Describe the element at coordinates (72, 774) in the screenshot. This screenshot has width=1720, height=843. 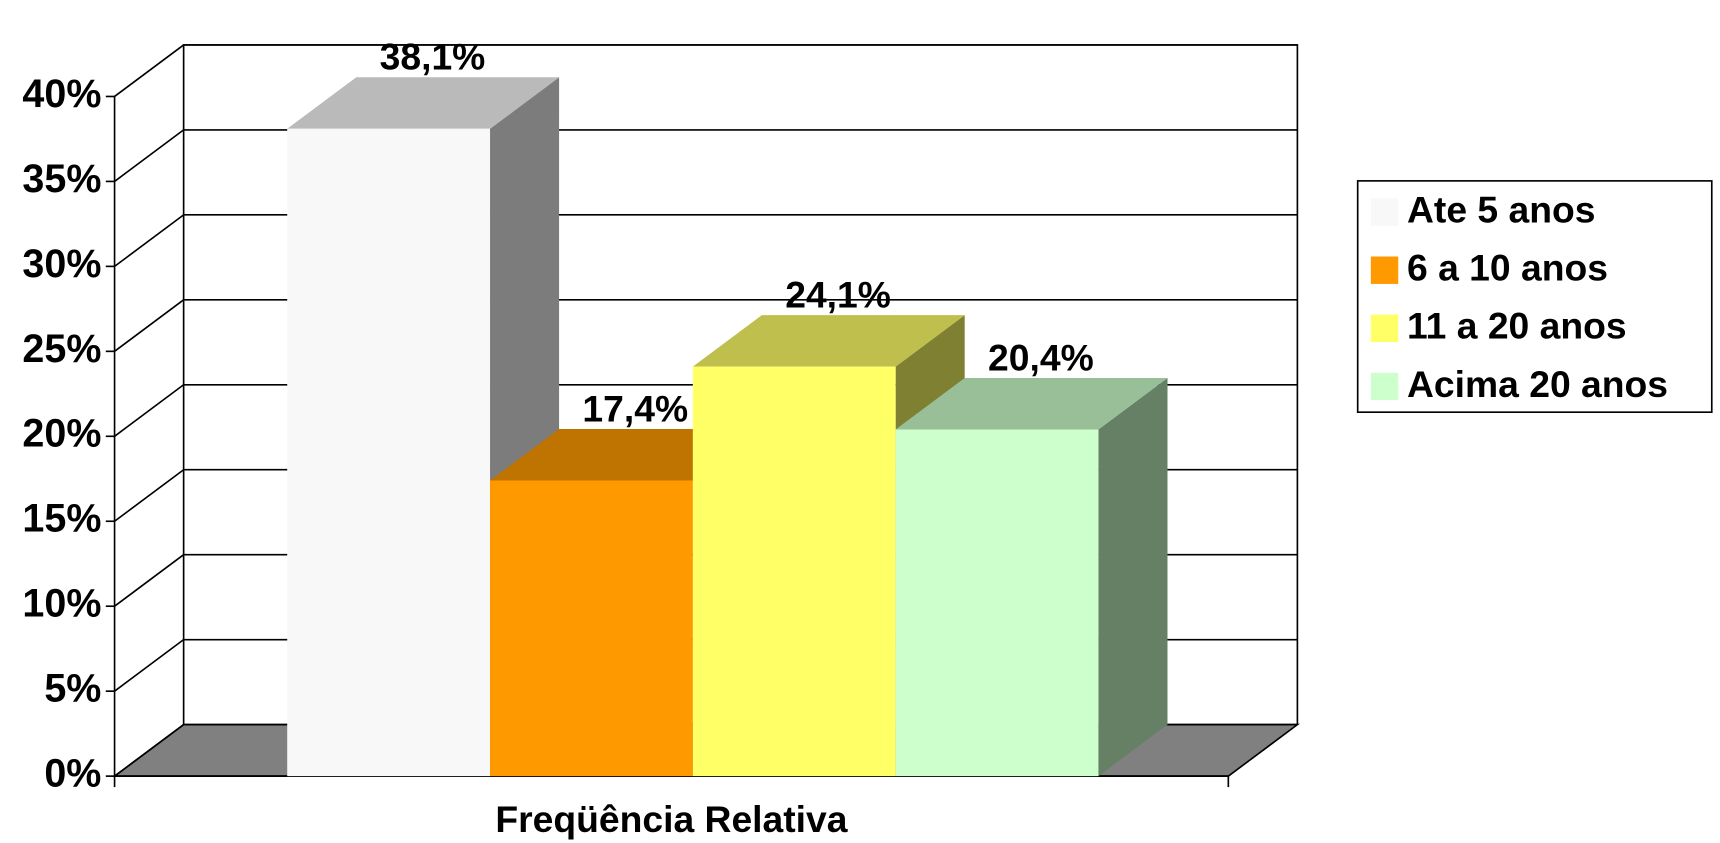
I see `y-tick-label: 0%` at that location.